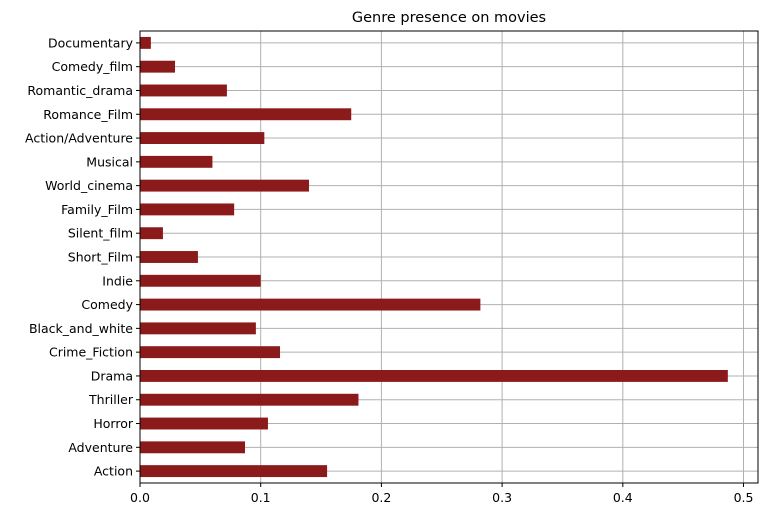 This screenshot has height=517, width=769. What do you see at coordinates (249, 399) in the screenshot?
I see `bar-thriller` at bounding box center [249, 399].